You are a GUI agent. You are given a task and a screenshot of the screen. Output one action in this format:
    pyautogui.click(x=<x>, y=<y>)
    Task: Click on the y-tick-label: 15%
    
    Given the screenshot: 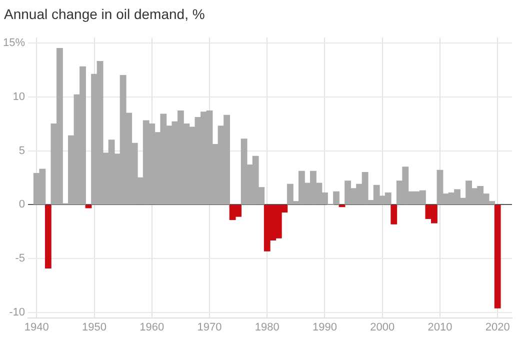 What is the action you would take?
    pyautogui.click(x=14, y=43)
    